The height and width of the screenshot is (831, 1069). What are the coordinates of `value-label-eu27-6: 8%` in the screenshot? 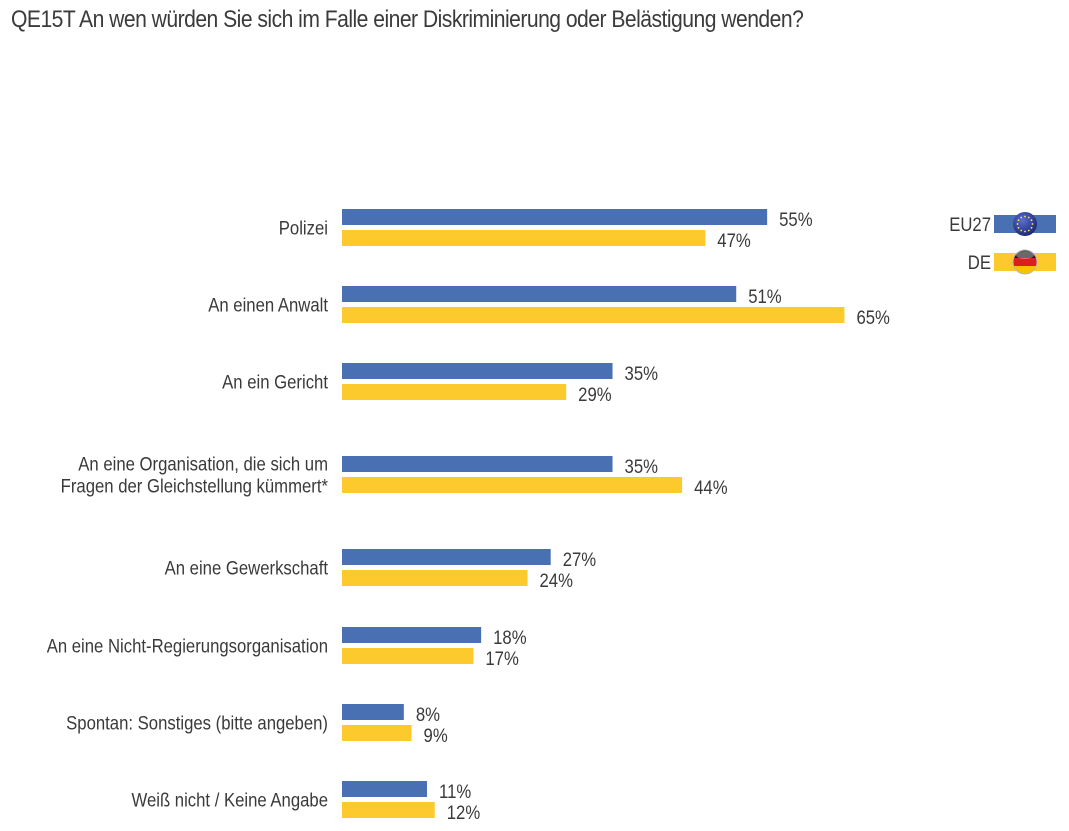 It's located at (428, 714).